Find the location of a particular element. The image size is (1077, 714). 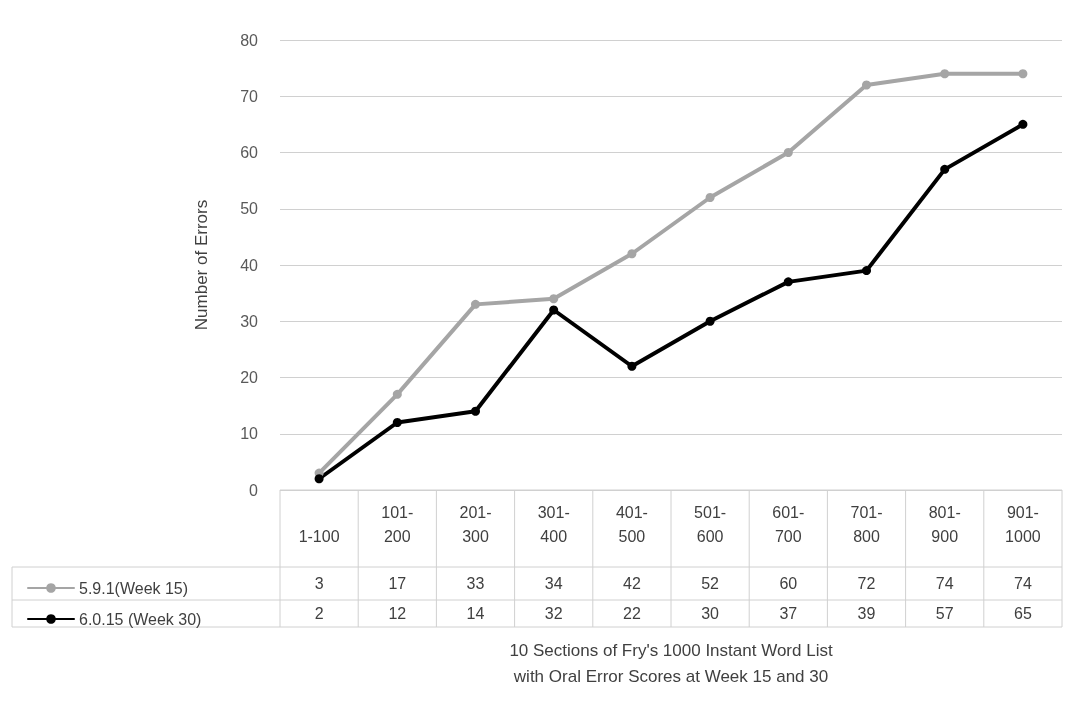

x-tick-label: 201-300 is located at coordinates (475, 524).